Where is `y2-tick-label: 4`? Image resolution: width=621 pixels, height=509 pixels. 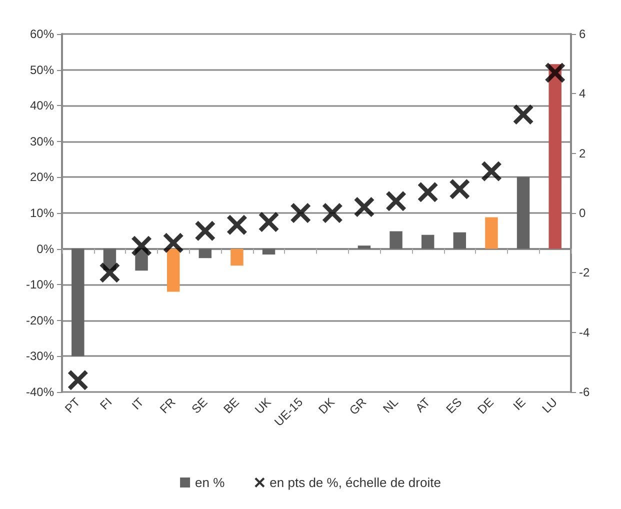 y2-tick-label: 4 is located at coordinates (582, 93).